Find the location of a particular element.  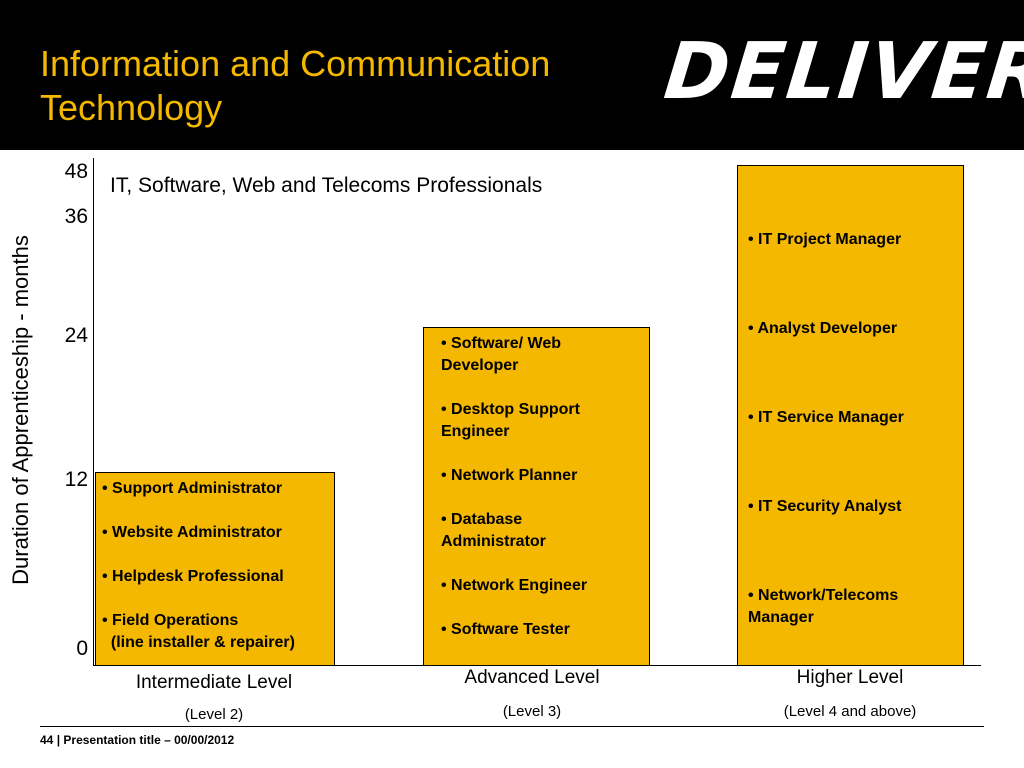

bar-item: • Support Administrator is located at coordinates (192, 488).